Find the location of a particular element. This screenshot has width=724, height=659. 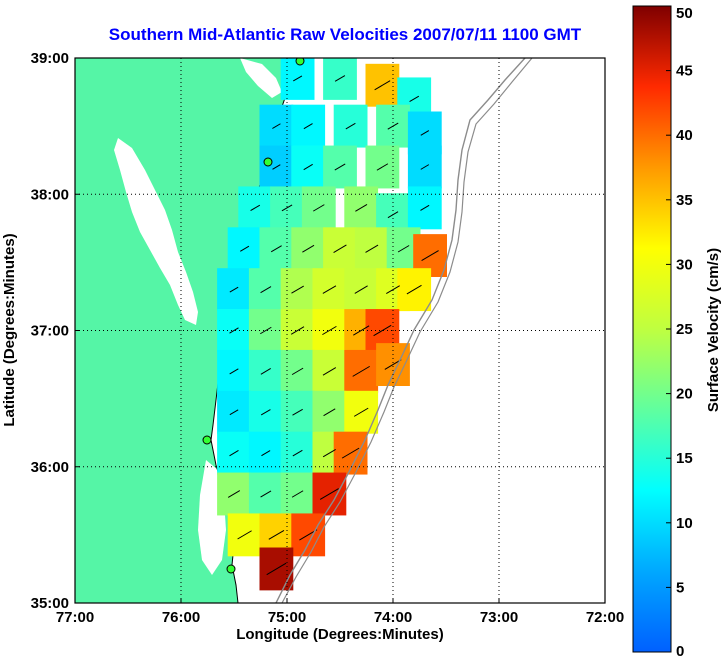

delaware-bay is located at coordinates (261, 78).